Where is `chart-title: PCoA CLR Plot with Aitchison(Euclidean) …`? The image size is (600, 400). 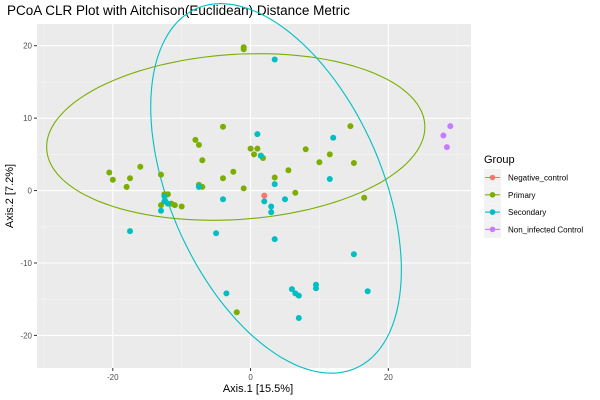
chart-title: PCoA CLR Plot with Aitchison(Euclidean) … is located at coordinates (178, 10).